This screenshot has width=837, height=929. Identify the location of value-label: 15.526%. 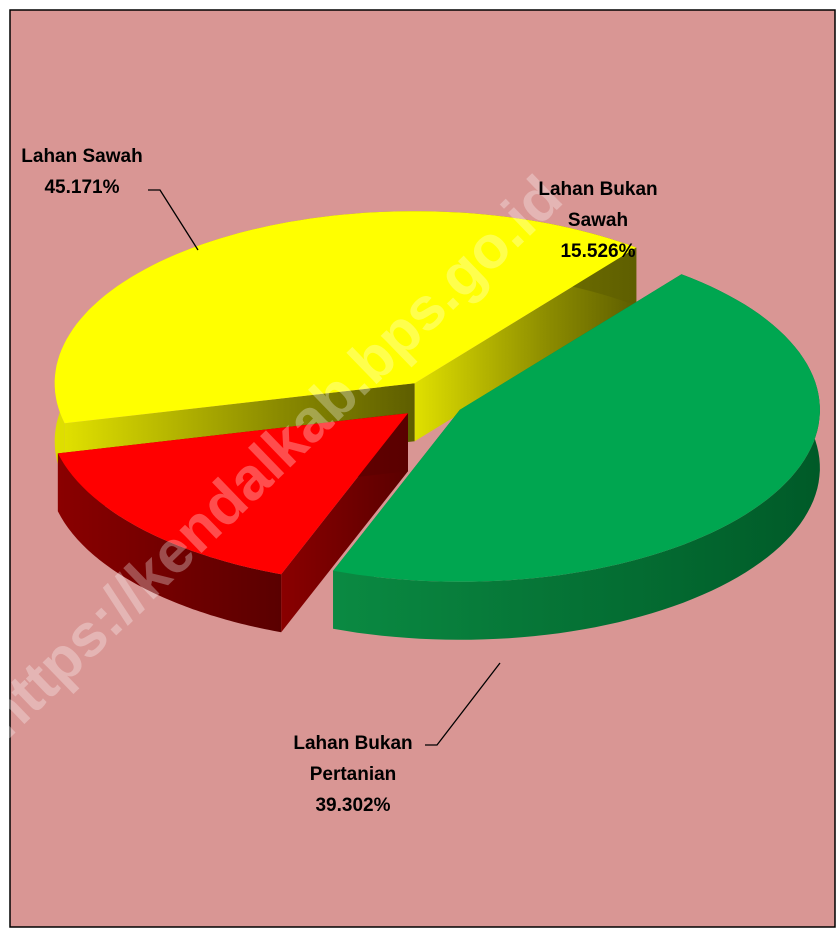
(598, 251).